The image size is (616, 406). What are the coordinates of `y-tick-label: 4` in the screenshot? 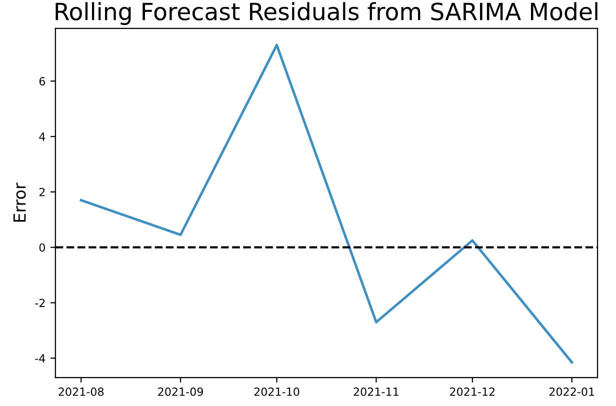 It's located at (42, 136).